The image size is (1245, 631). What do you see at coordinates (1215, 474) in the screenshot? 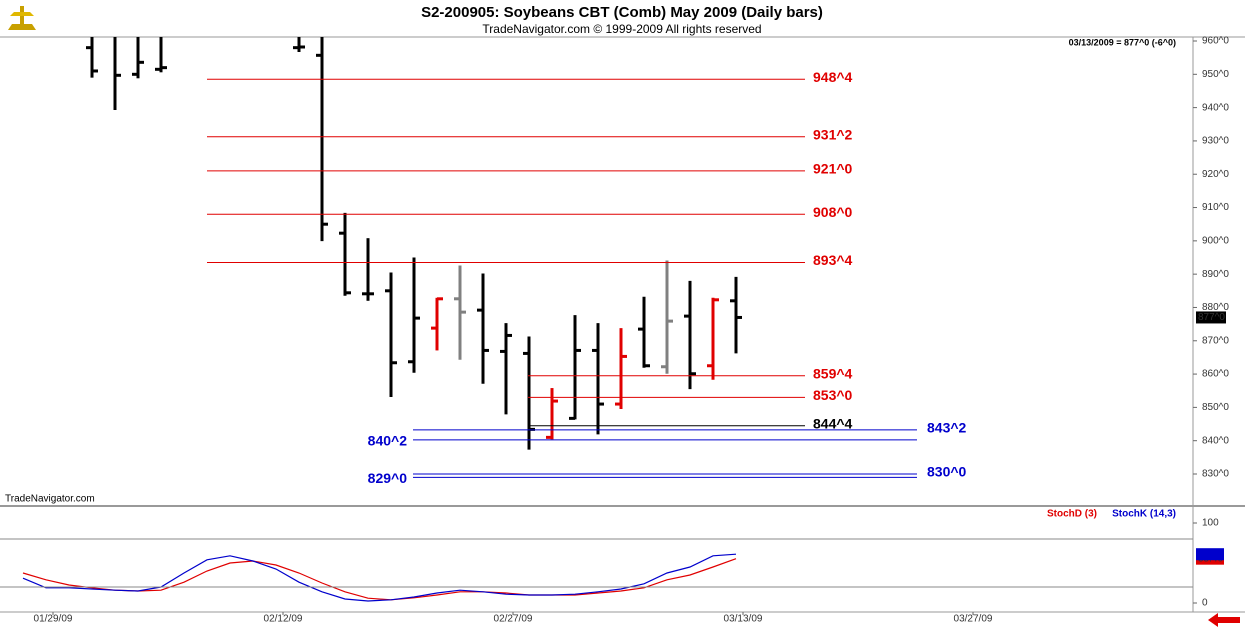
I see `y-tick-label: 830^0` at bounding box center [1215, 474].